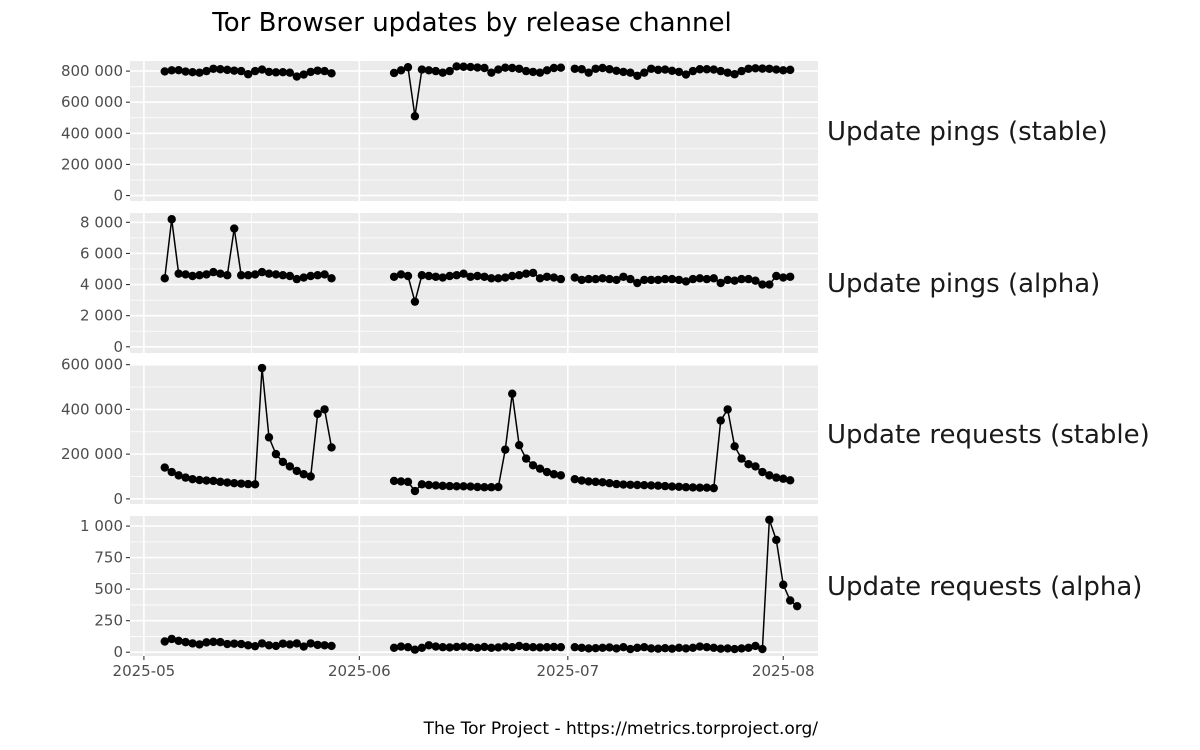 The image size is (1200, 750). I want to click on panel-background, so click(474, 131).